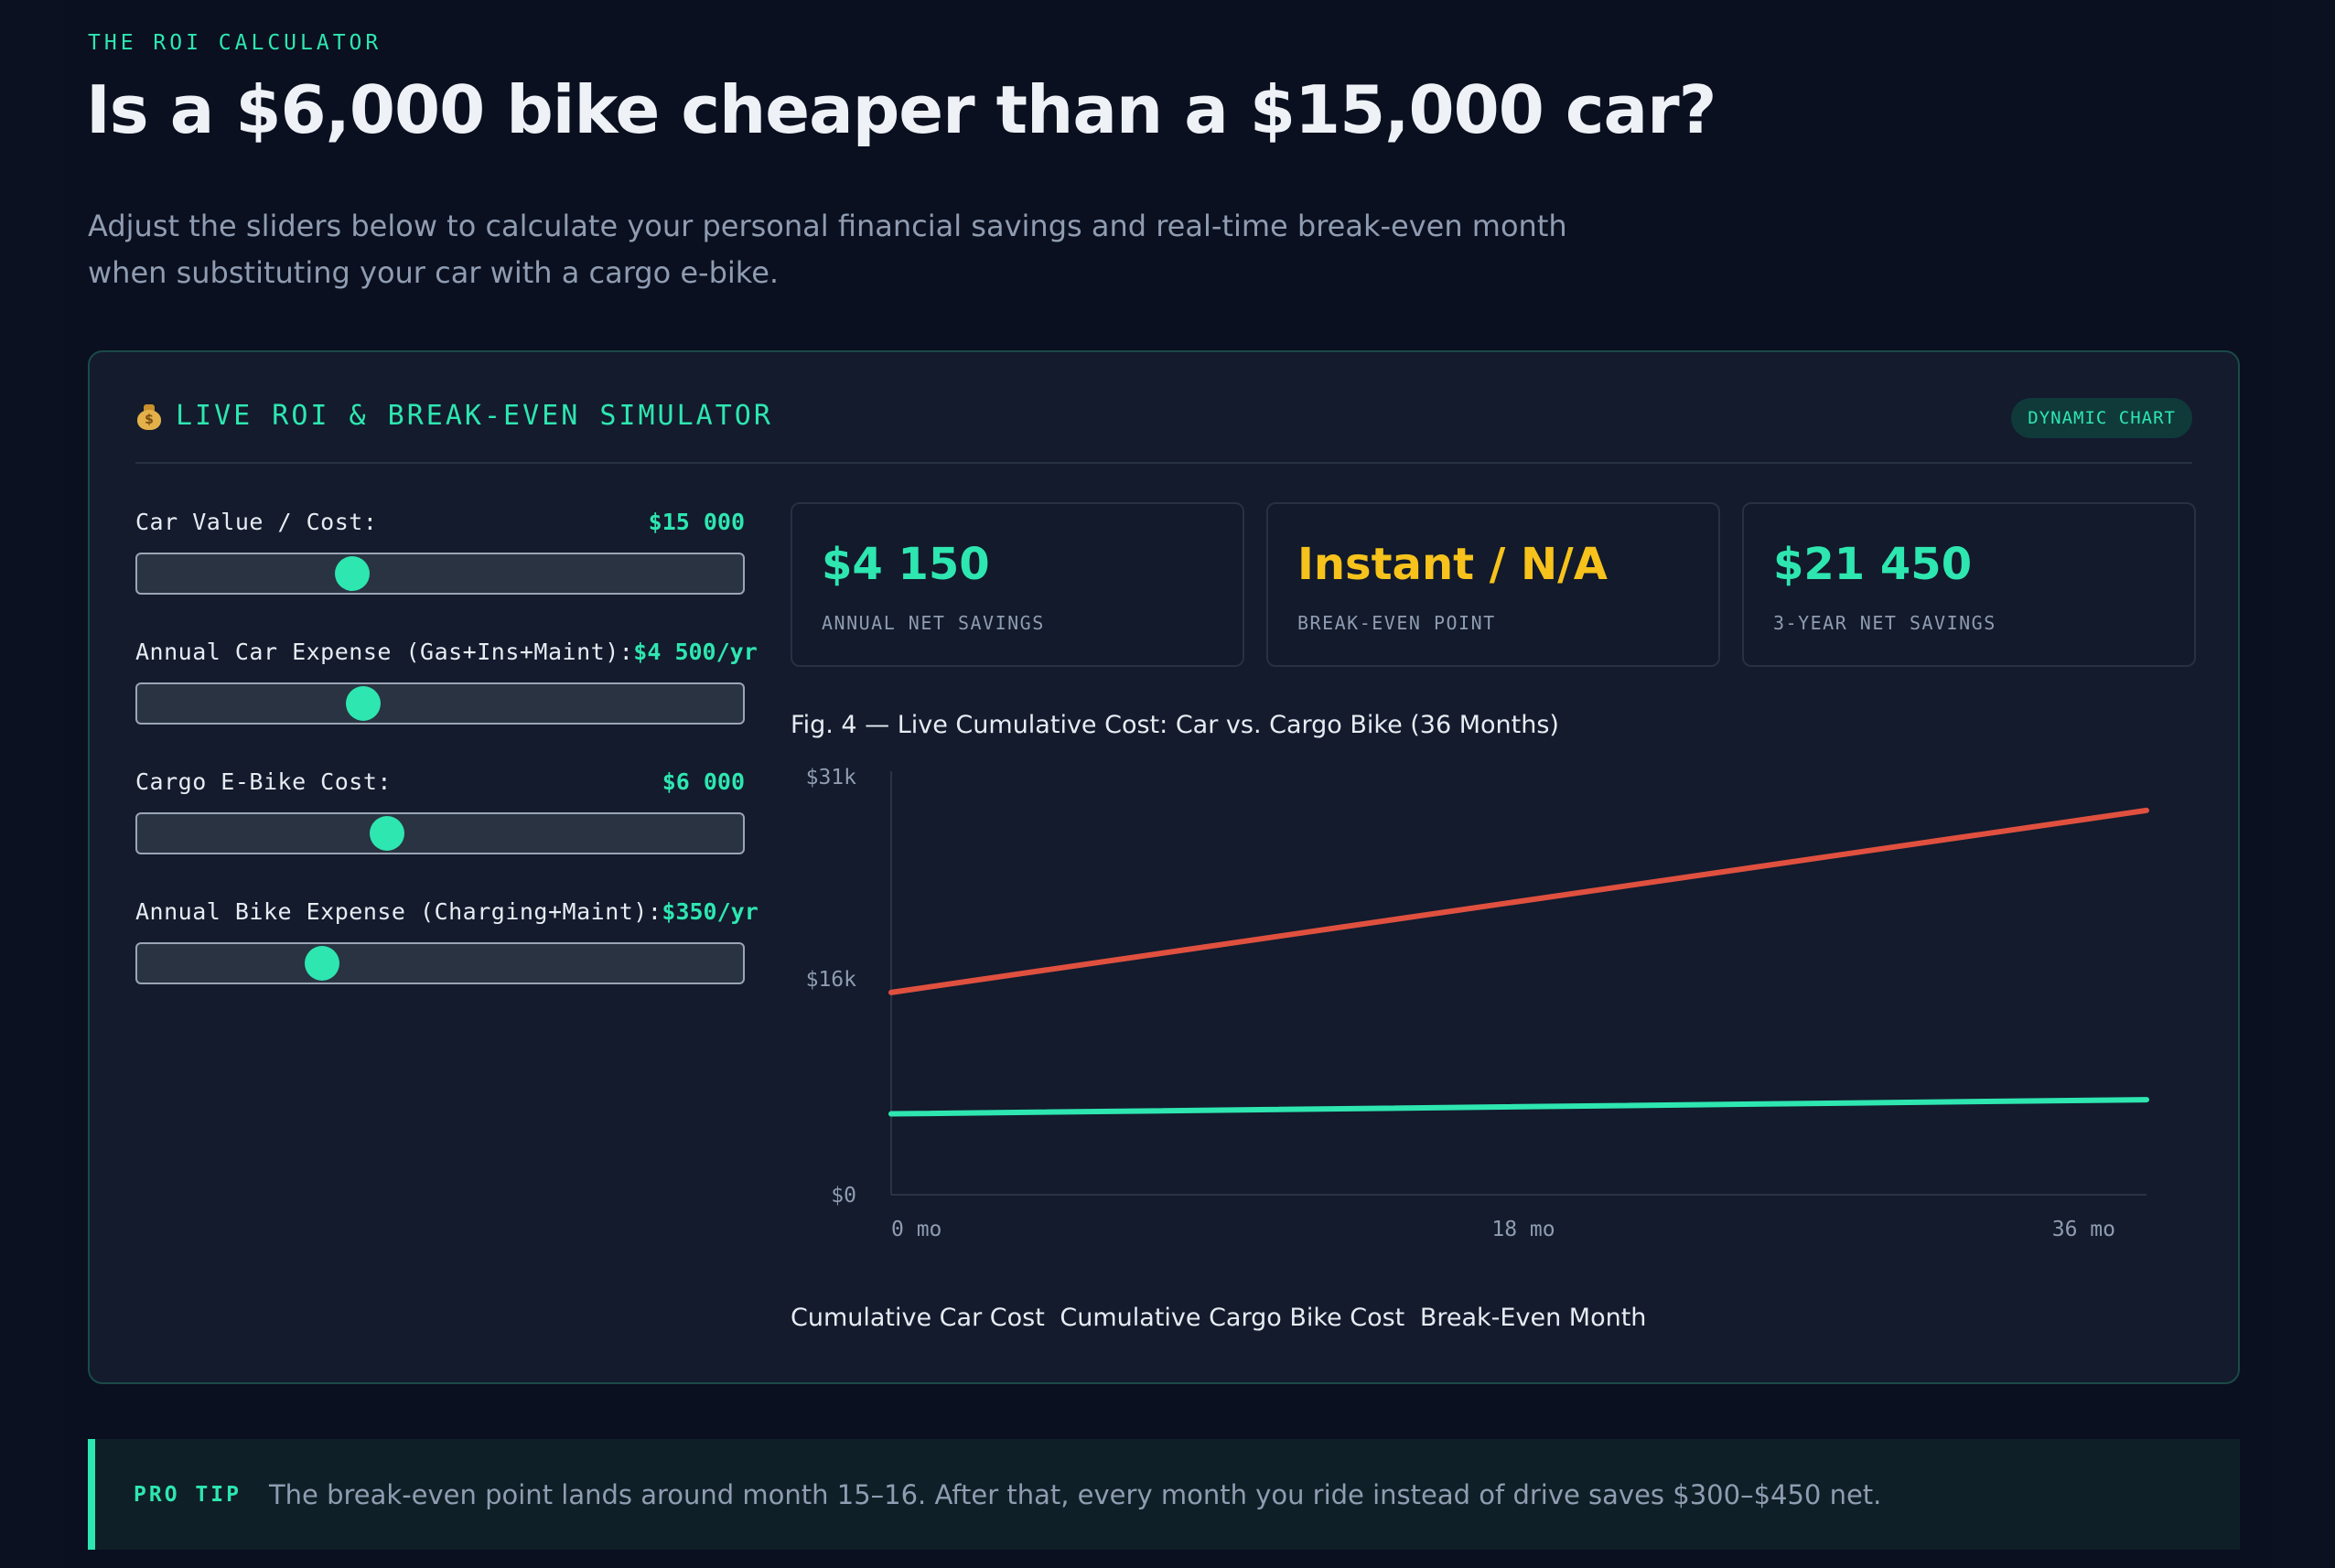 The width and height of the screenshot is (2335, 1568). Describe the element at coordinates (906, 564) in the screenshot. I see `annual-savings-value: $4 150` at that location.